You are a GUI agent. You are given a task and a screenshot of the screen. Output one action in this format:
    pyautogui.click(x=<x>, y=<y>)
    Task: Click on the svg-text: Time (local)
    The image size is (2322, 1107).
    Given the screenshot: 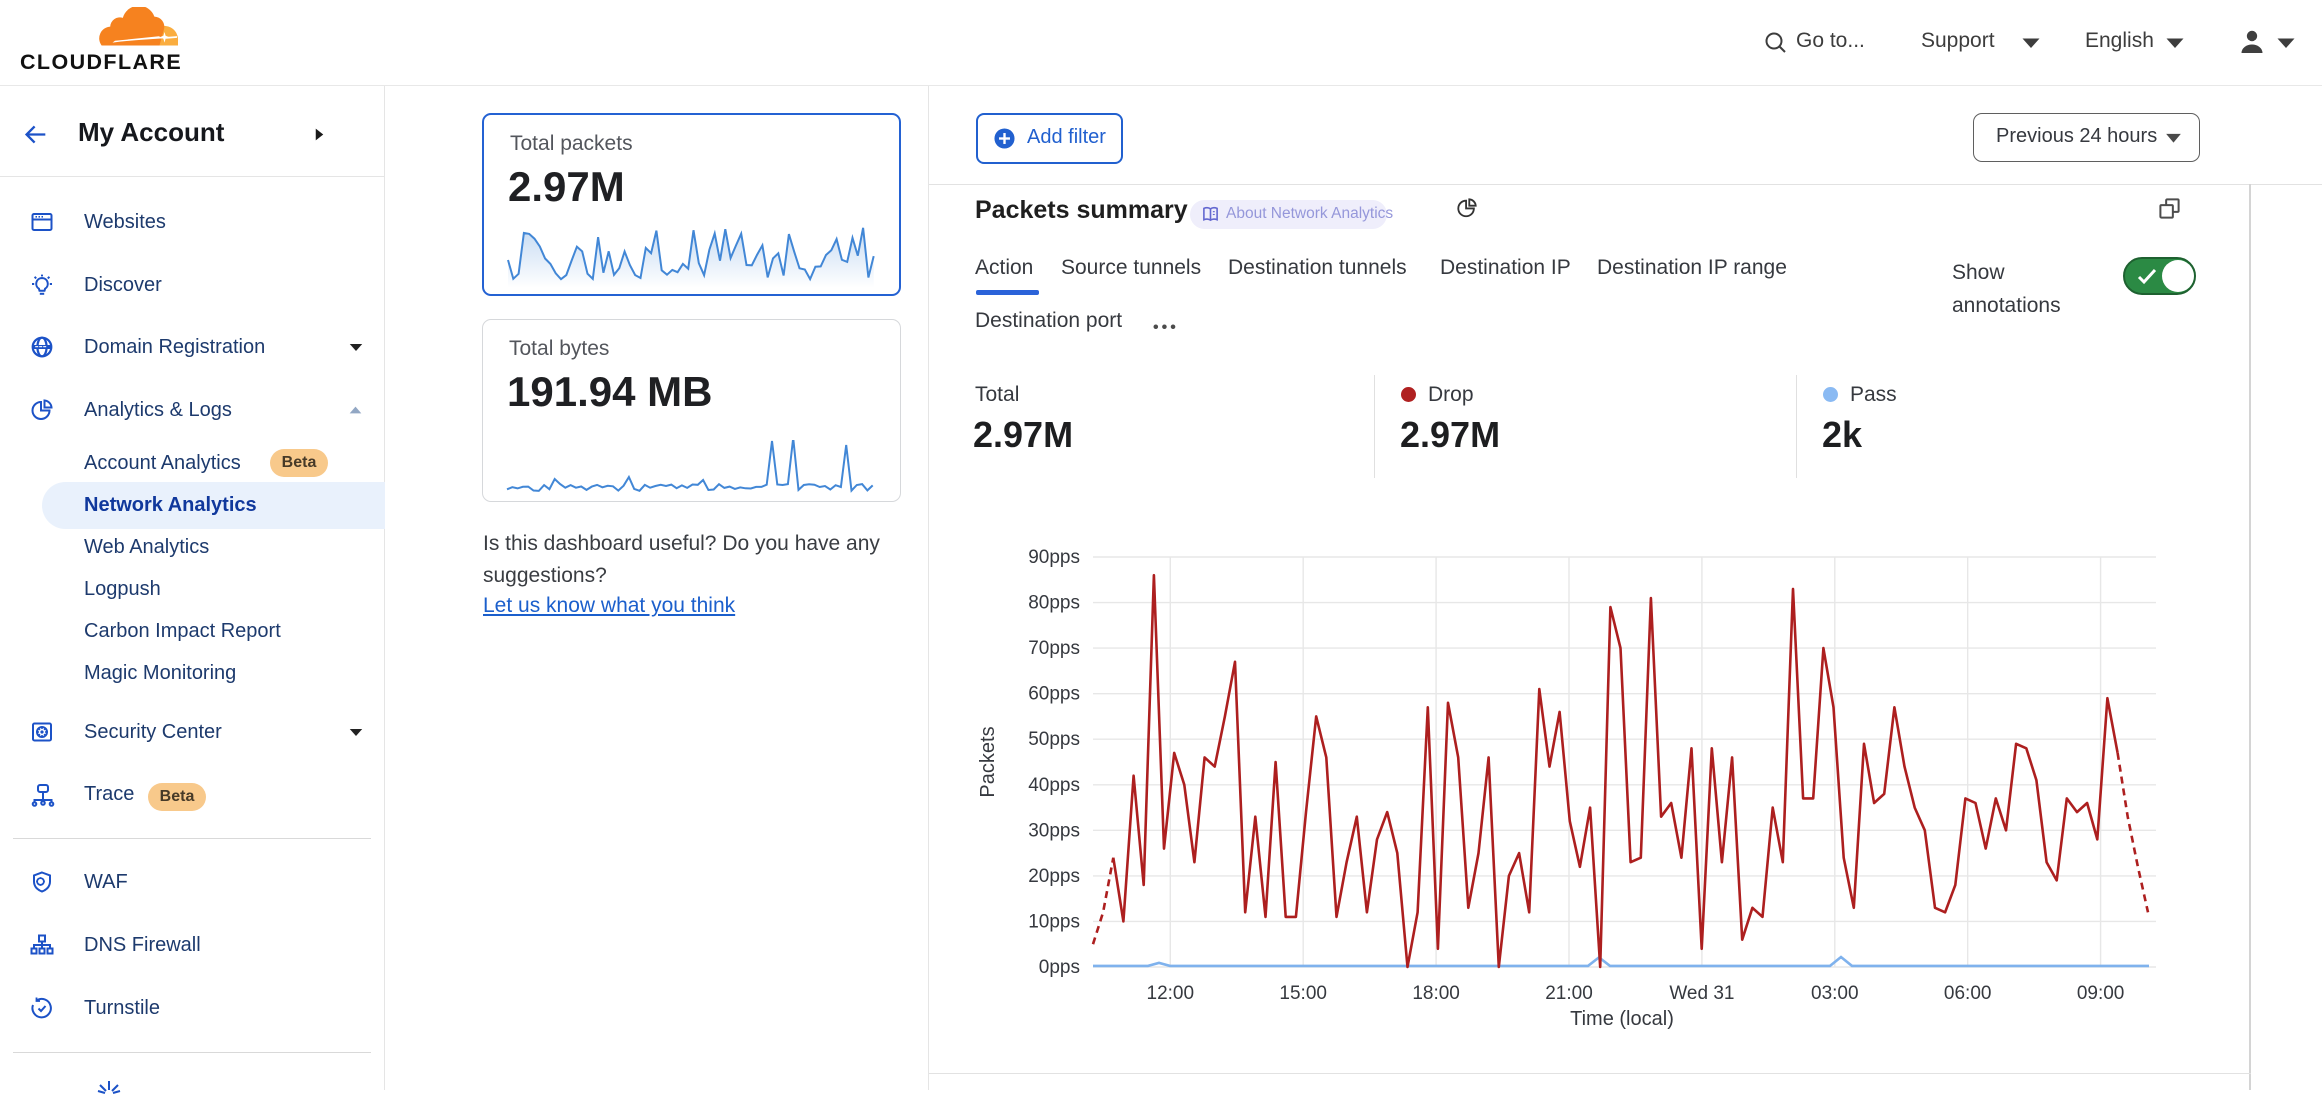 What is the action you would take?
    pyautogui.click(x=1622, y=1019)
    